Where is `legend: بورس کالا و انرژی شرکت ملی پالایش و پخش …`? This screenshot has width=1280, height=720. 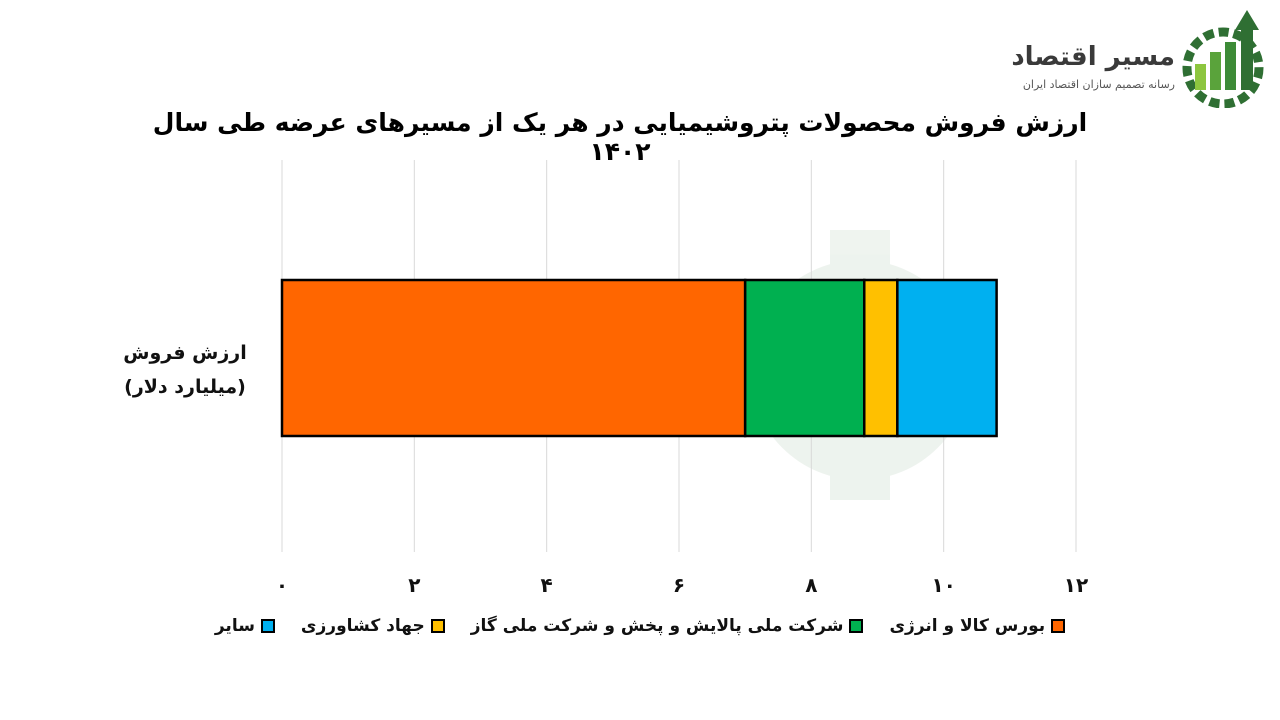
legend: بورس کالا و انرژی شرکت ملی پالایش و پخش … is located at coordinates (640, 626).